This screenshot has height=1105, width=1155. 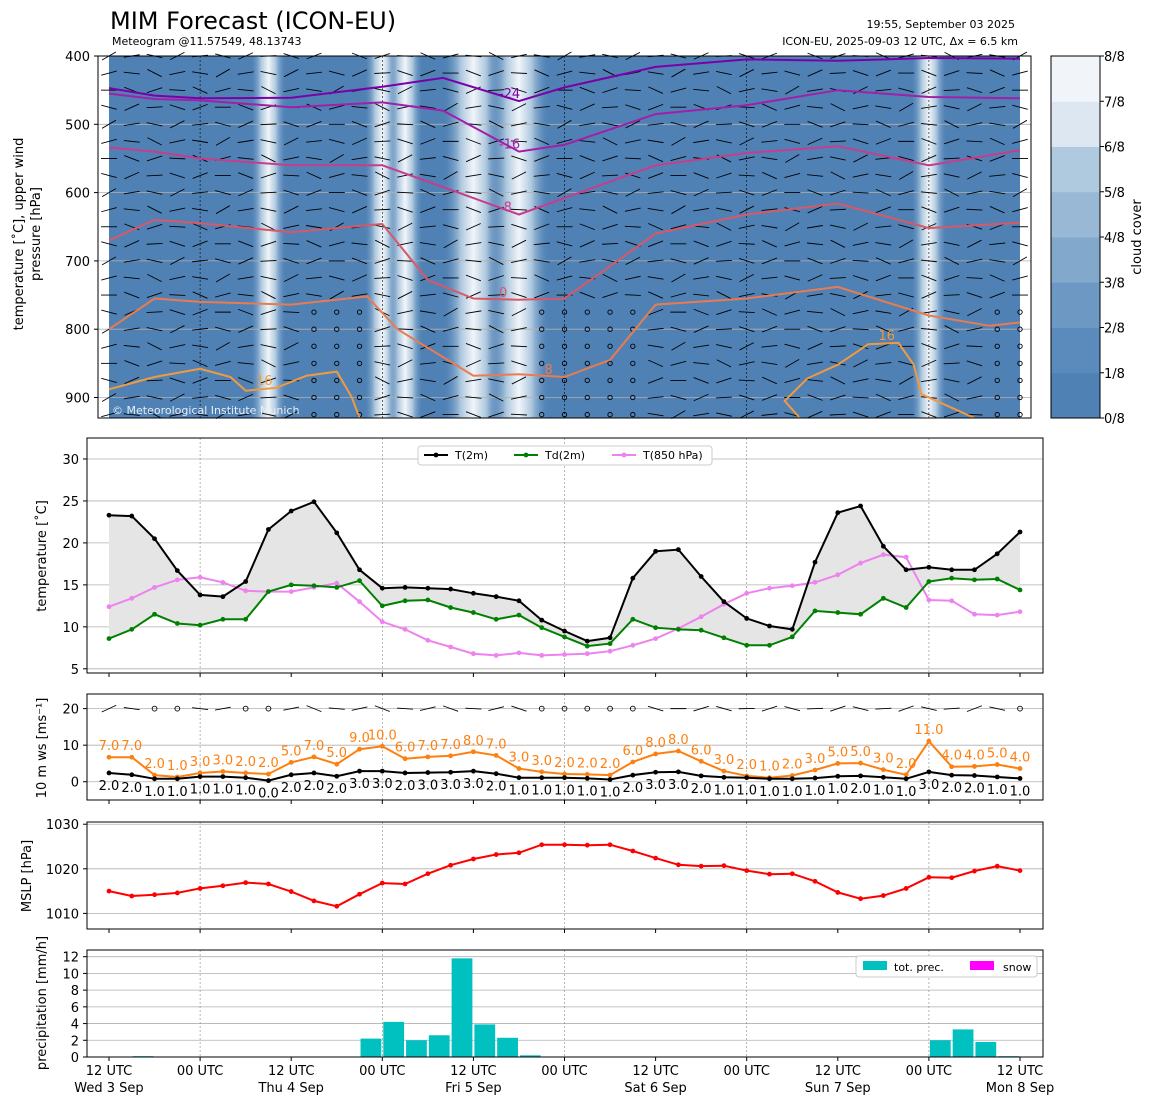 What do you see at coordinates (678, 785) in the screenshot?
I see `mean-wind-value-label: 3.0` at bounding box center [678, 785].